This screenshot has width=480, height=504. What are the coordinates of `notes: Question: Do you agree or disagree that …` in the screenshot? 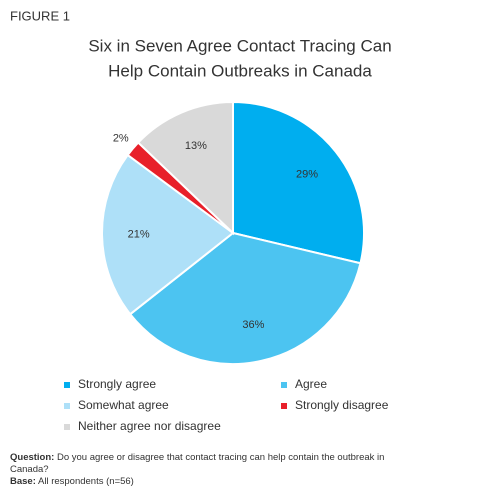 It's located at (210, 470).